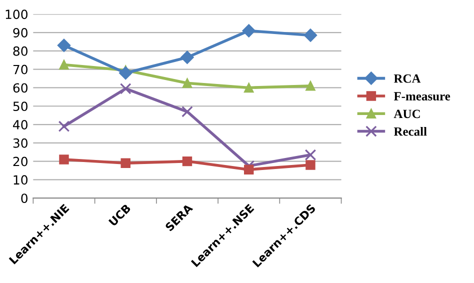 This screenshot has height=283, width=474. What do you see at coordinates (20, 33) in the screenshot?
I see `y-tick-label: 90` at bounding box center [20, 33].